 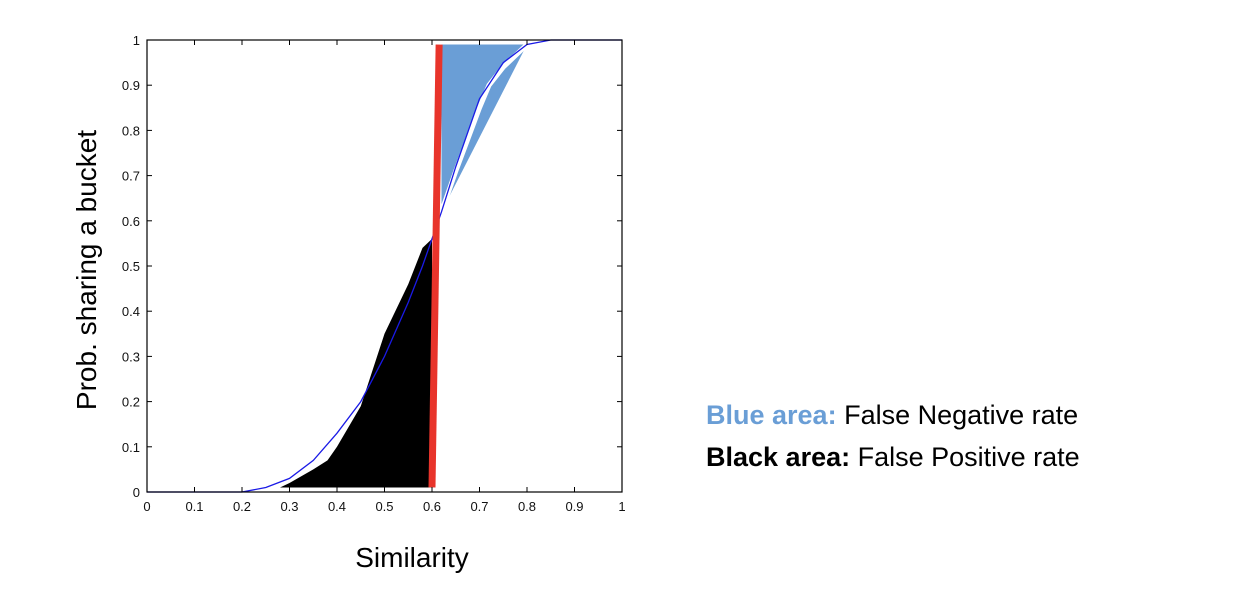 I want to click on x-tick-label: 1, so click(x=621, y=506).